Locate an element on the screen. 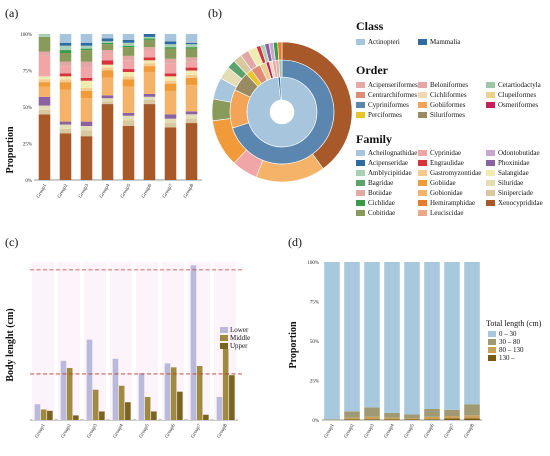  panel-d-ytick: 75% is located at coordinates (314, 303).